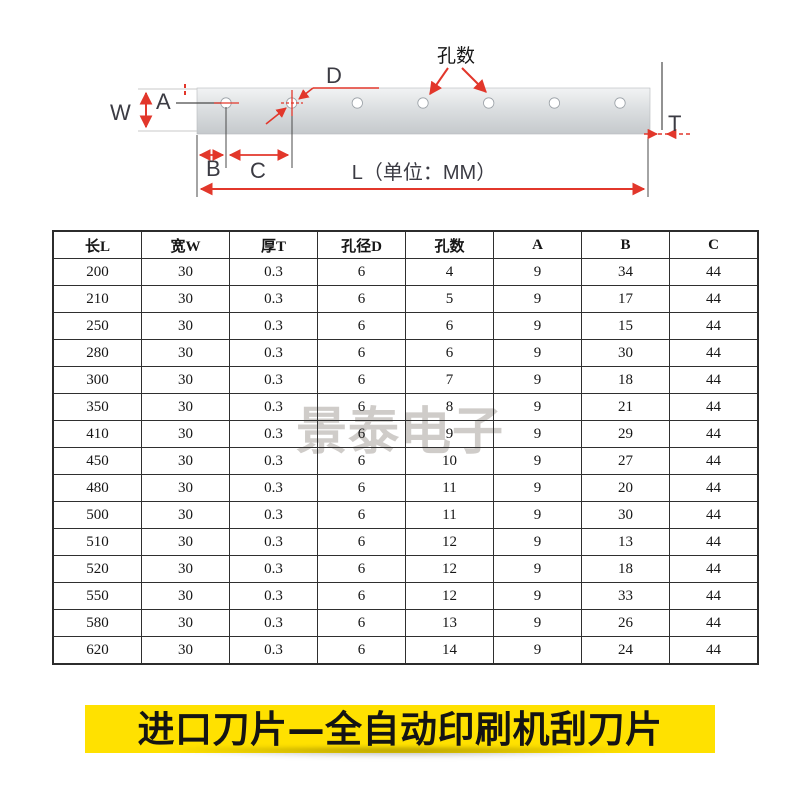 The image size is (800, 800). I want to click on blade-dimension-diagram: W A D 孔数, so click(400, 121).